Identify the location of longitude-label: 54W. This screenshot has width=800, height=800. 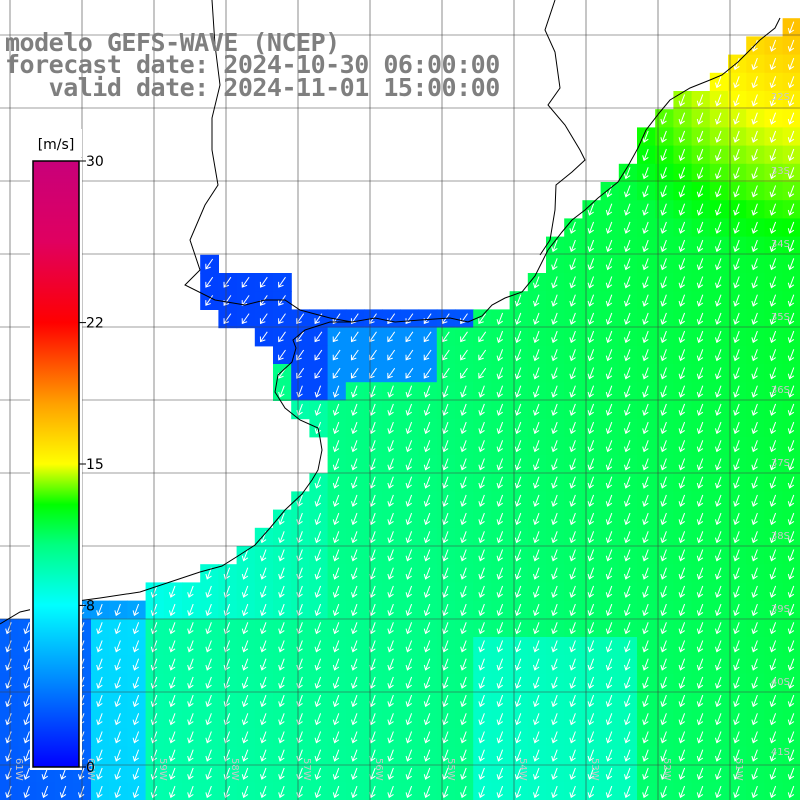
(522, 769).